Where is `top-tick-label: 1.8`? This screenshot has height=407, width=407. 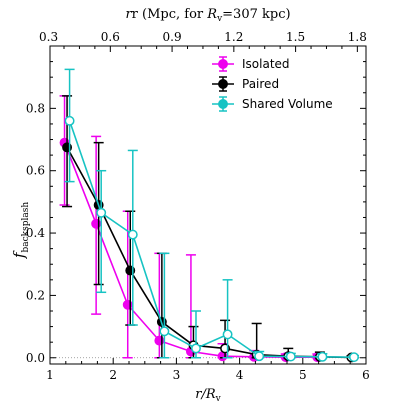 top-tick-label: 1.8 is located at coordinates (357, 37).